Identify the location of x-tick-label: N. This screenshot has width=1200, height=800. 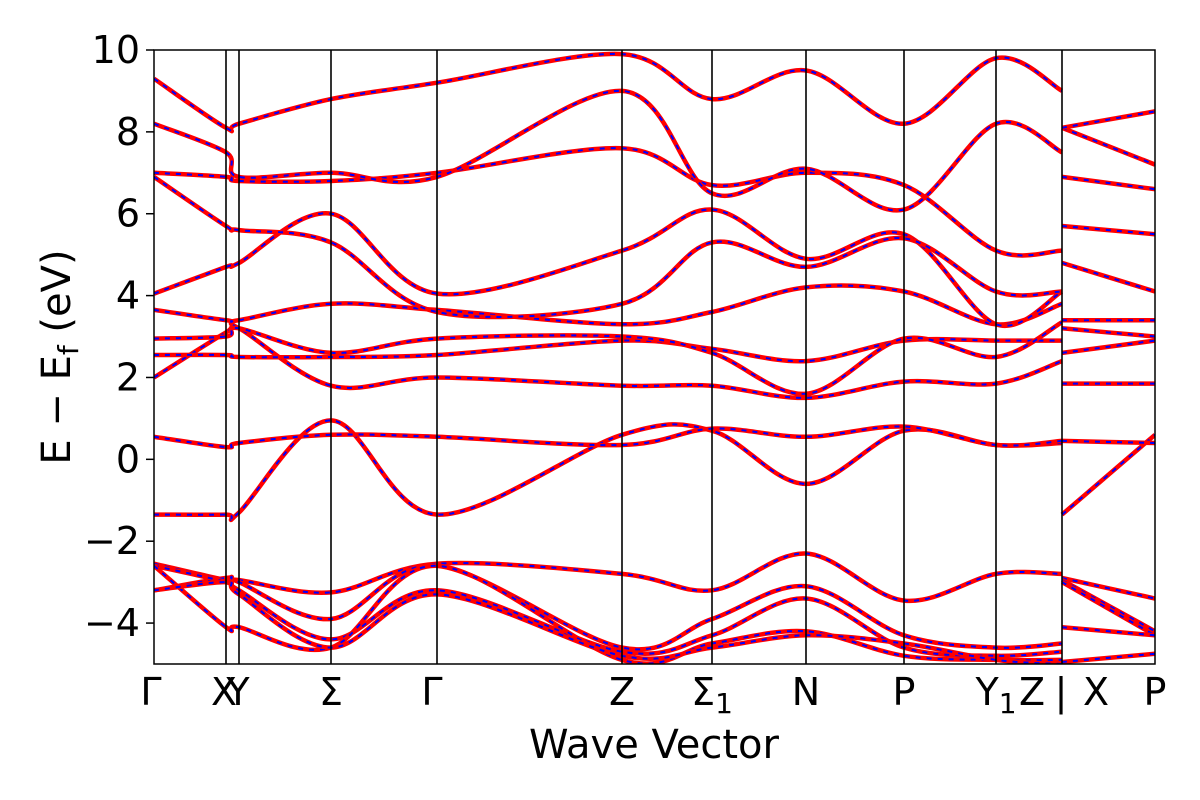
(806, 692).